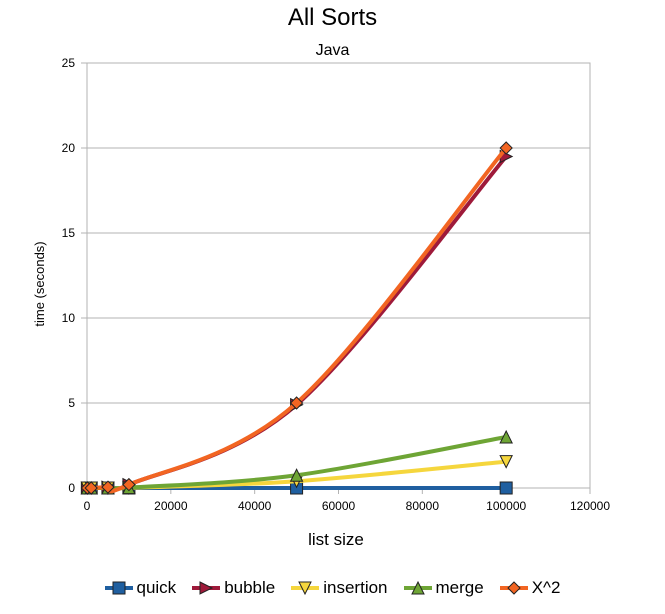 This screenshot has height=614, width=665. I want to click on legend-item-insertion: insertion, so click(339, 588).